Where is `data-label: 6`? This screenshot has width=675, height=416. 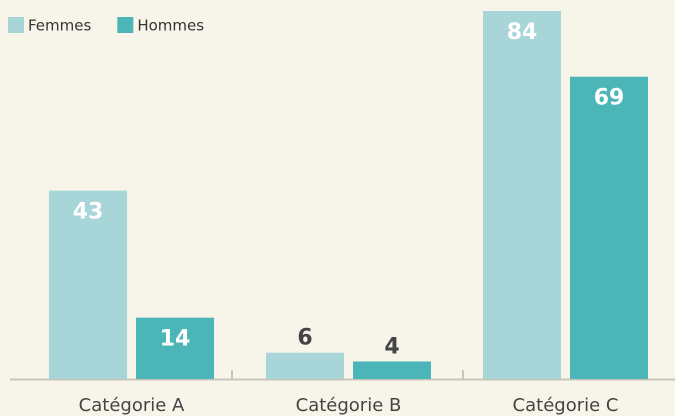 data-label: 6 is located at coordinates (304, 338).